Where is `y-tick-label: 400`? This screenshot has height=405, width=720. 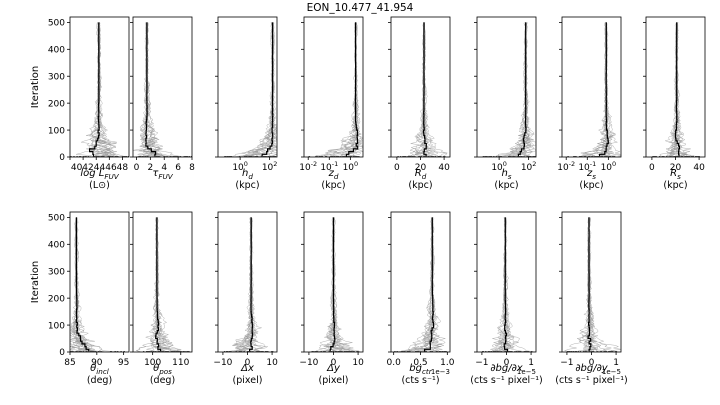 y-tick-label: 400 is located at coordinates (56, 51).